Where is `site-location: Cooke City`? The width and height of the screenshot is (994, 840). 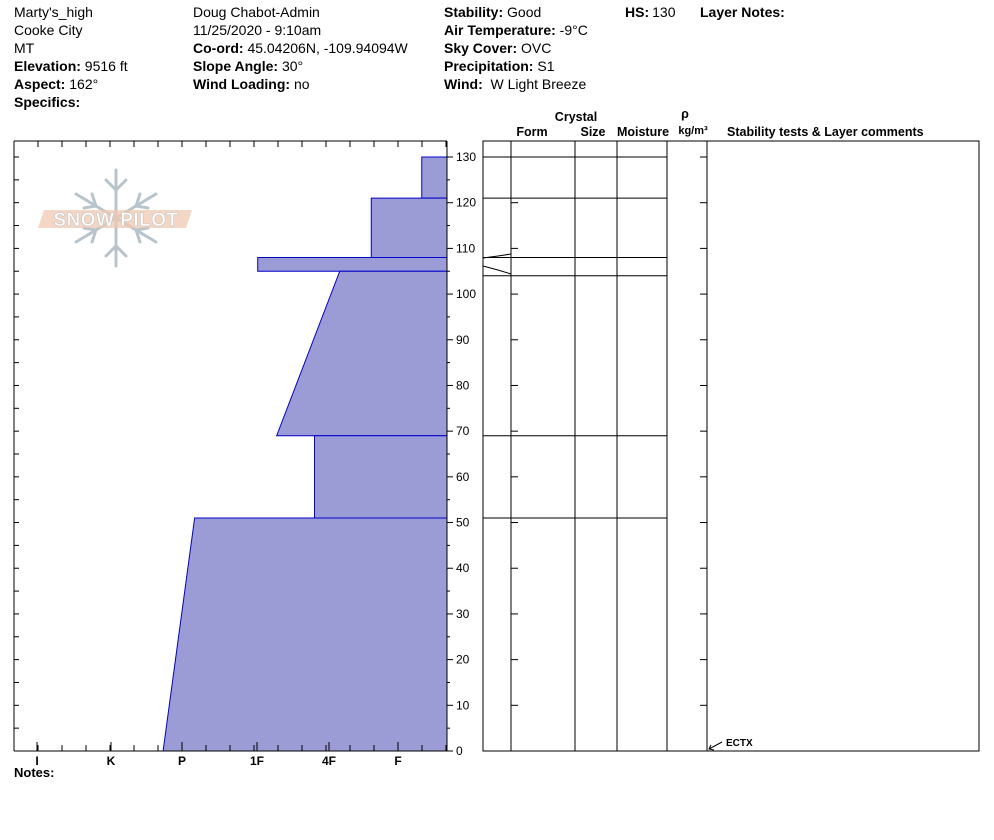
site-location: Cooke City is located at coordinates (48, 30).